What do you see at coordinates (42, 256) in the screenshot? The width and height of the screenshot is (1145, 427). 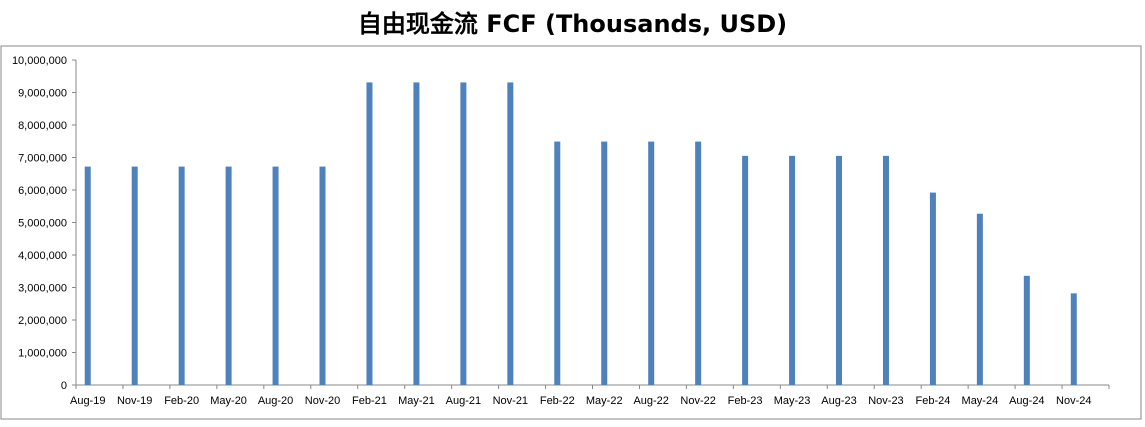 I see `y-tick-label: 4,000,000` at bounding box center [42, 256].